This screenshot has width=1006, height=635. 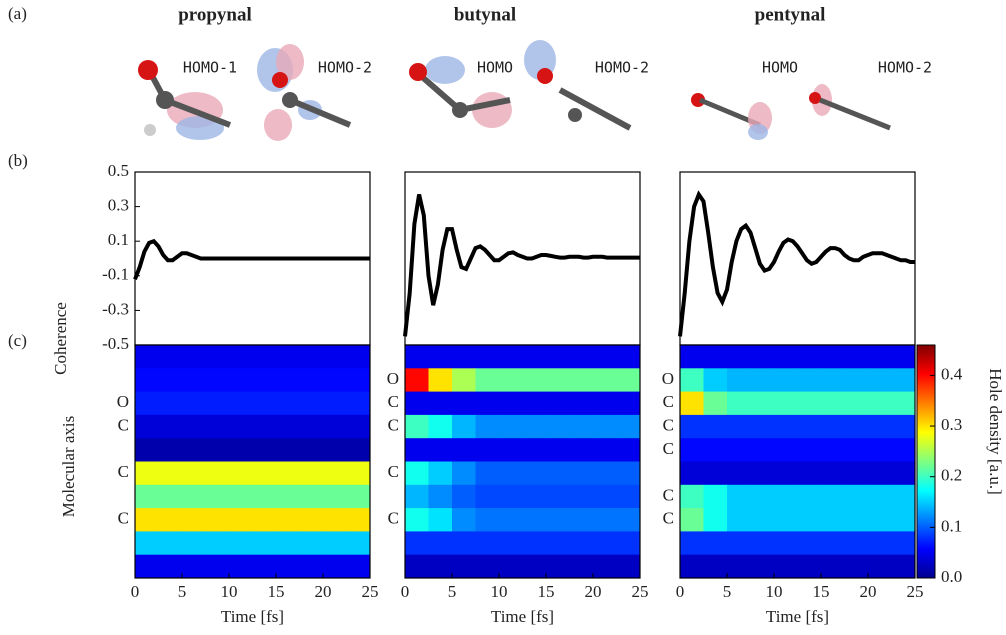 What do you see at coordinates (593, 591) in the screenshot?
I see `x-tick-label: 20` at bounding box center [593, 591].